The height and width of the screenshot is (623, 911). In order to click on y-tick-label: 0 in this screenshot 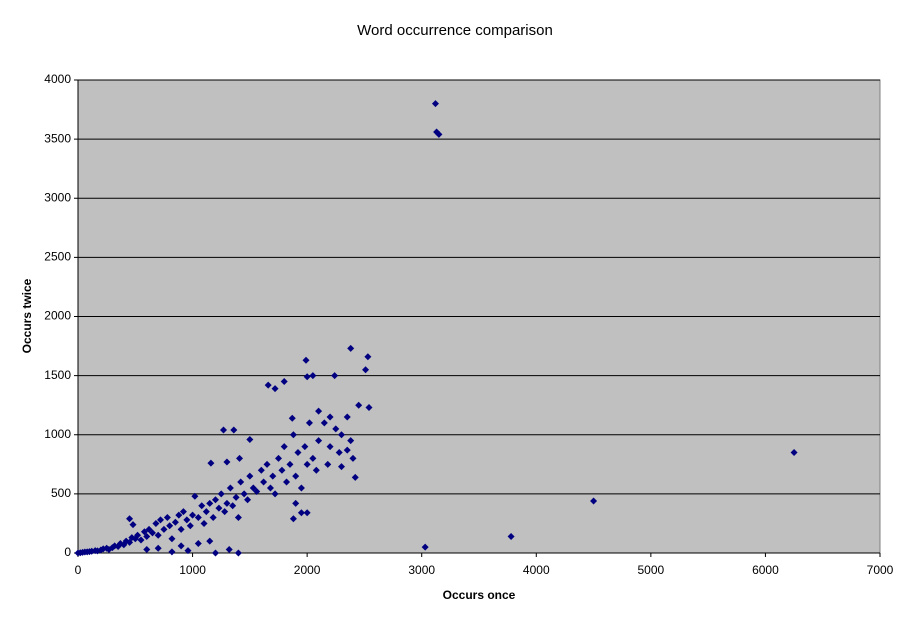, I will do `click(67, 552)`.